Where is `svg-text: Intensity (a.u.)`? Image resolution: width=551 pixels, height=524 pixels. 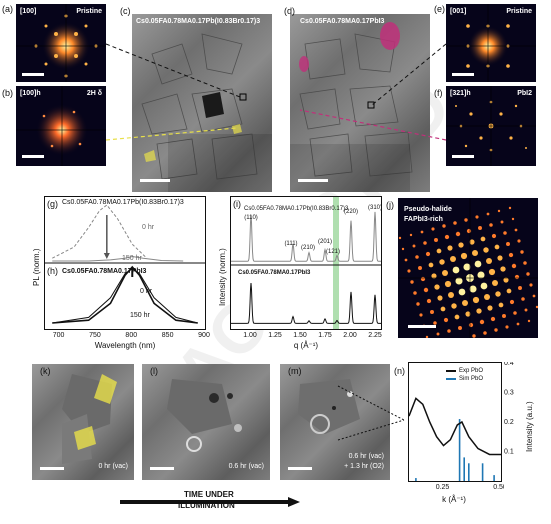 svg-text: Intensity (a.u.) is located at coordinates (529, 426).